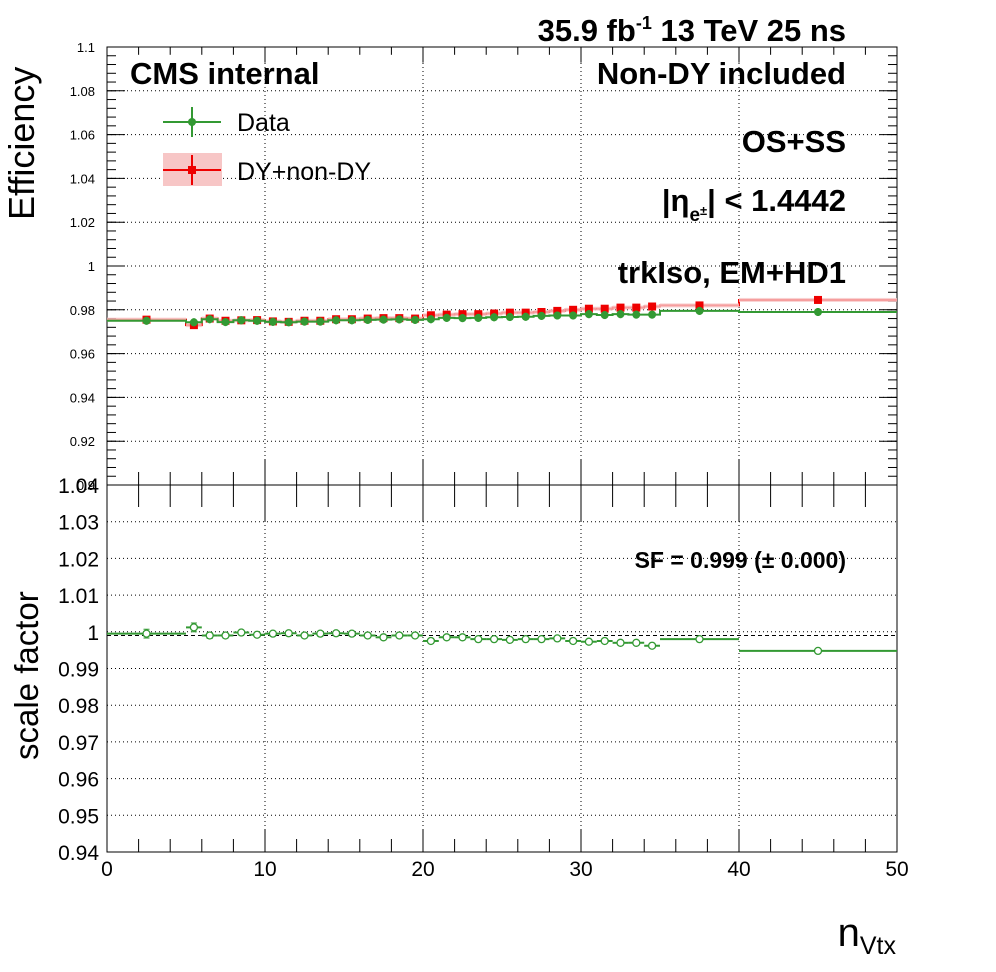 This screenshot has width=996, height=972. Describe the element at coordinates (86, 485) in the screenshot. I see `top-y-tick-label: 0.9` at that location.